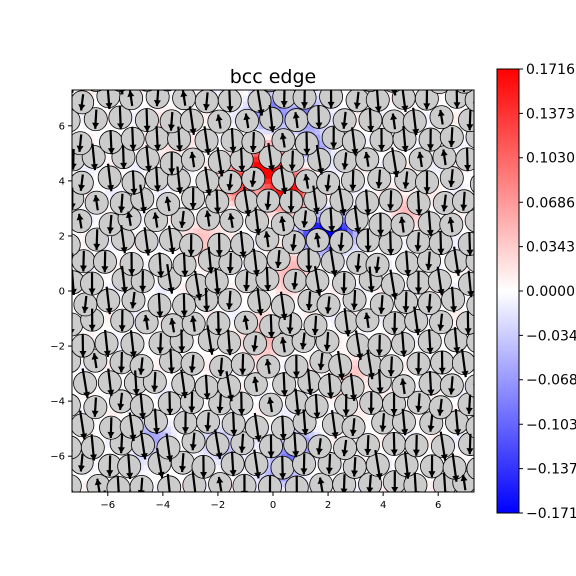 The image size is (576, 576). I want to click on x-tick-label: −2, so click(218, 505).